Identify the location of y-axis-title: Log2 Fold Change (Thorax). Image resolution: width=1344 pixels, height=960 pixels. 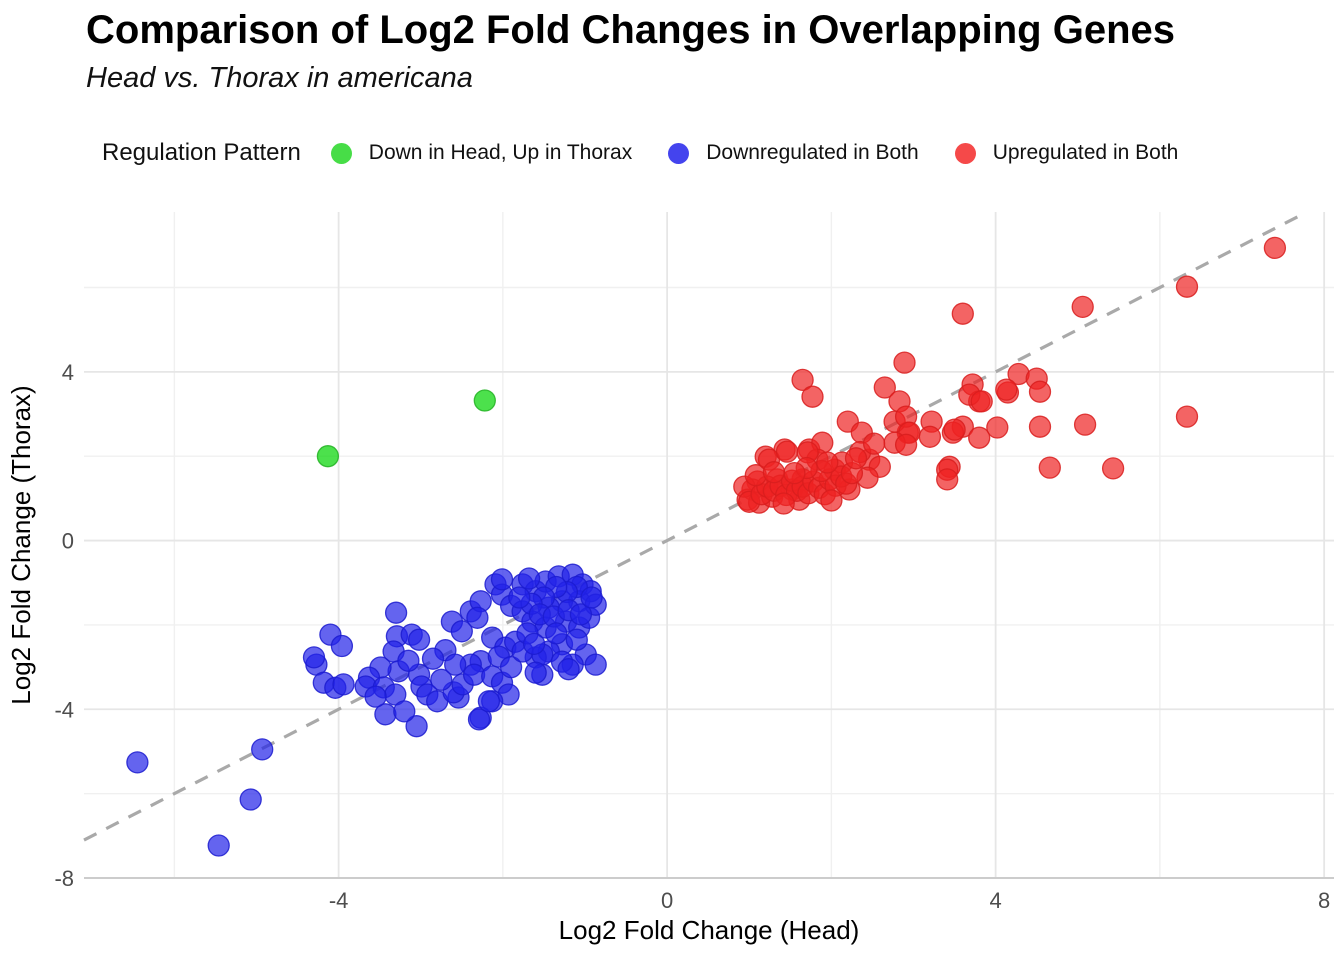
(21, 544).